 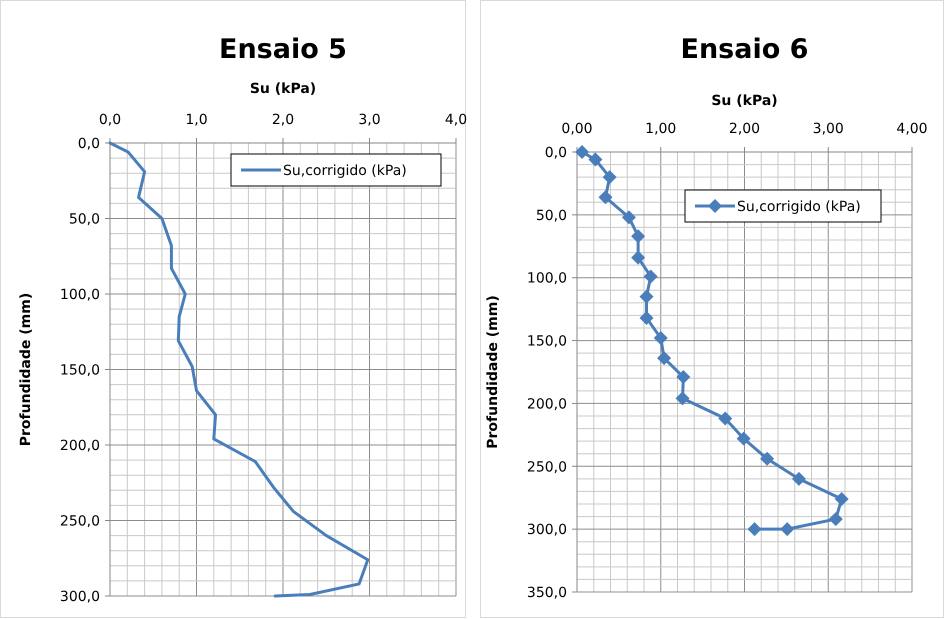 What do you see at coordinates (660, 129) in the screenshot?
I see `x-tick-label: 1,00` at bounding box center [660, 129].